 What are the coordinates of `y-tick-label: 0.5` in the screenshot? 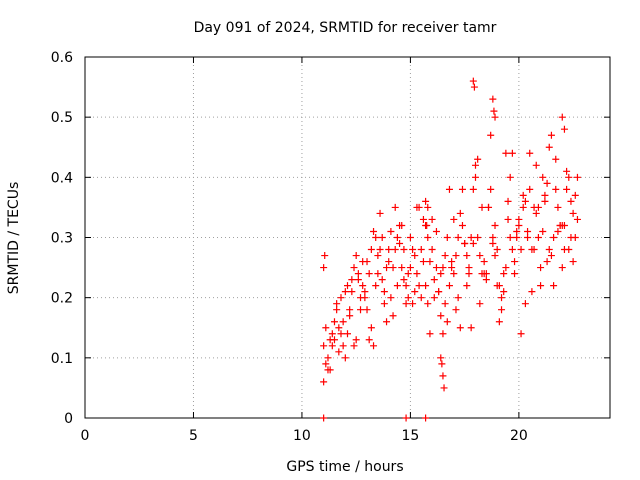 It's located at (62, 118).